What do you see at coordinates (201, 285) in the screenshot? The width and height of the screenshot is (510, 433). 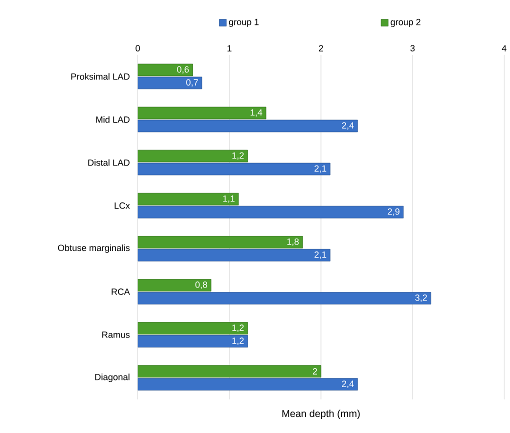 I see `data-label: 0,8` at bounding box center [201, 285].